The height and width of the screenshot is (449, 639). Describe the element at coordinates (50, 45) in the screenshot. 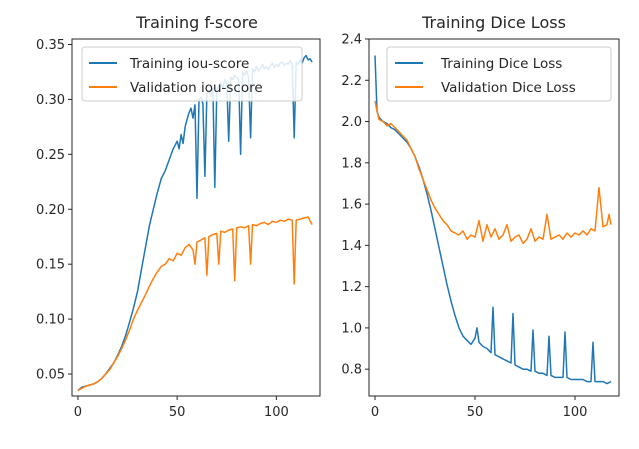

I see `y-tick-label: 0.35` at that location.